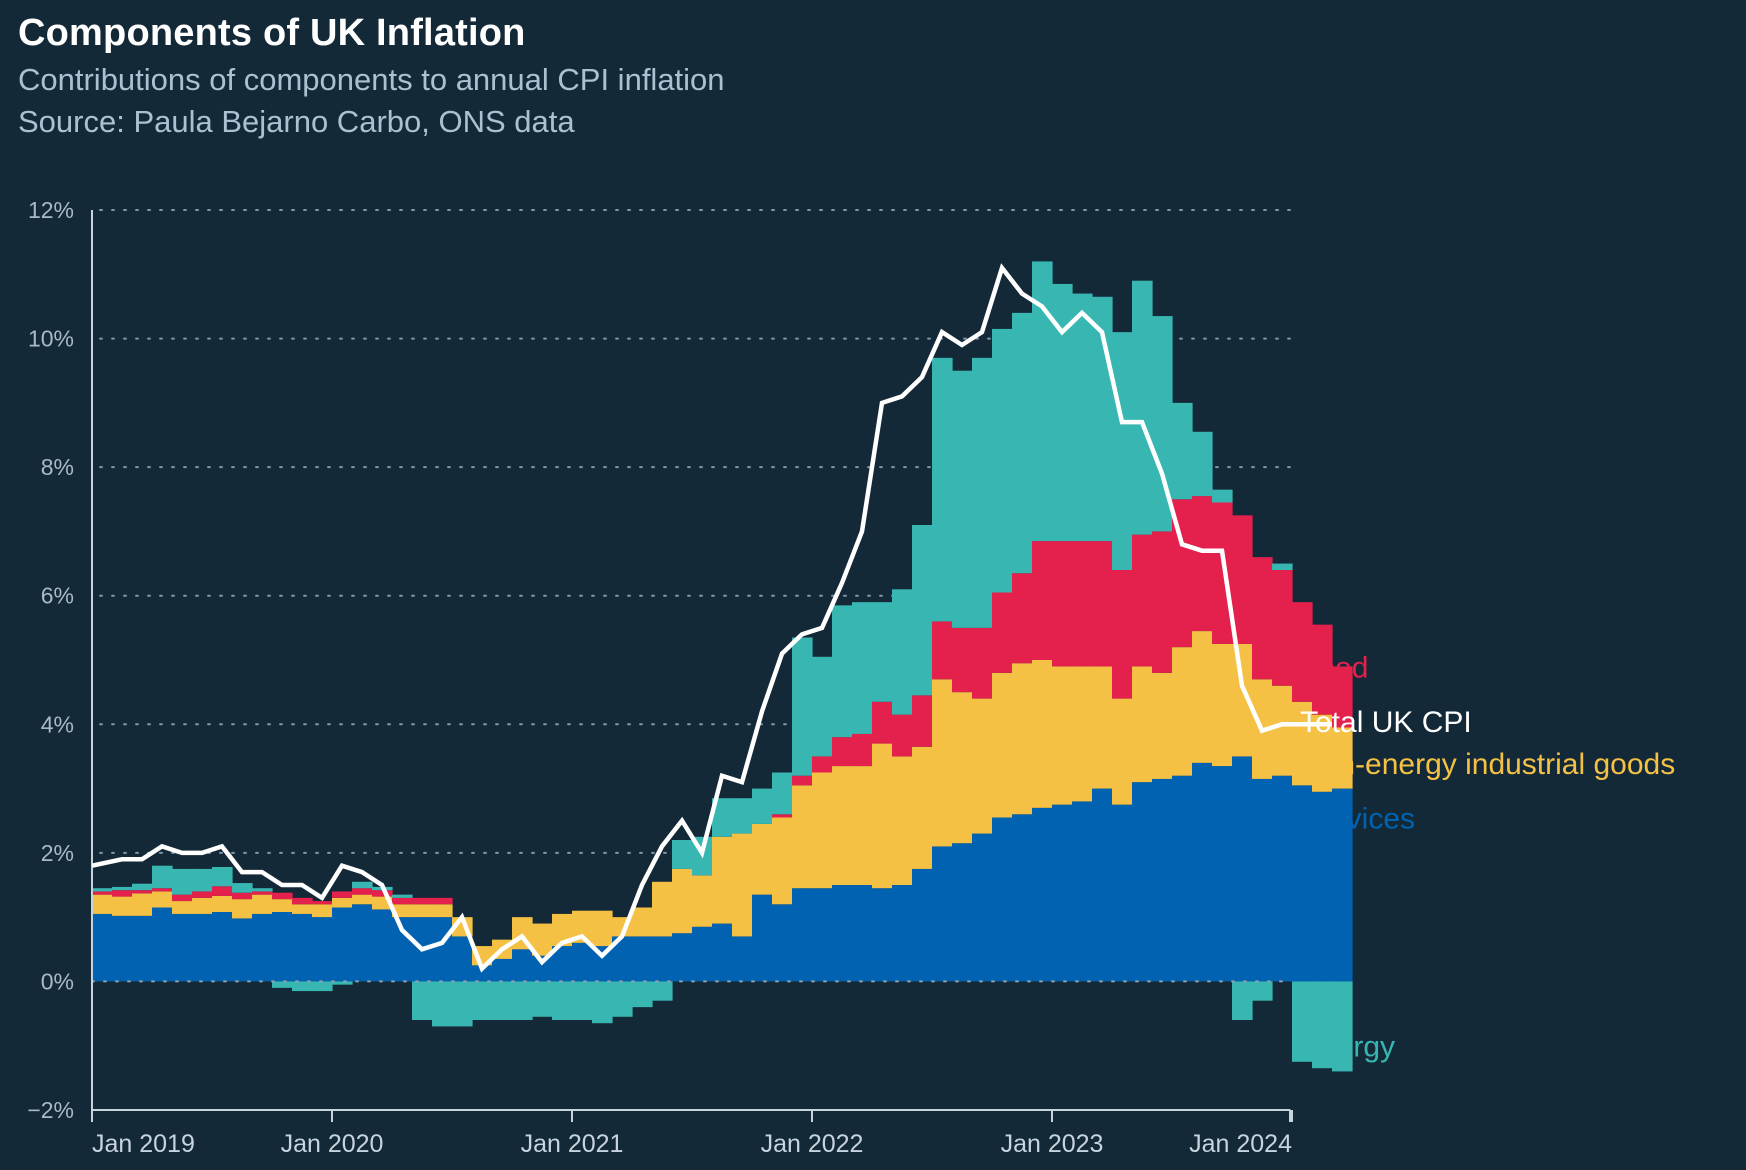  What do you see at coordinates (50, 1110) in the screenshot?
I see `y-tick-label: −2%` at bounding box center [50, 1110].